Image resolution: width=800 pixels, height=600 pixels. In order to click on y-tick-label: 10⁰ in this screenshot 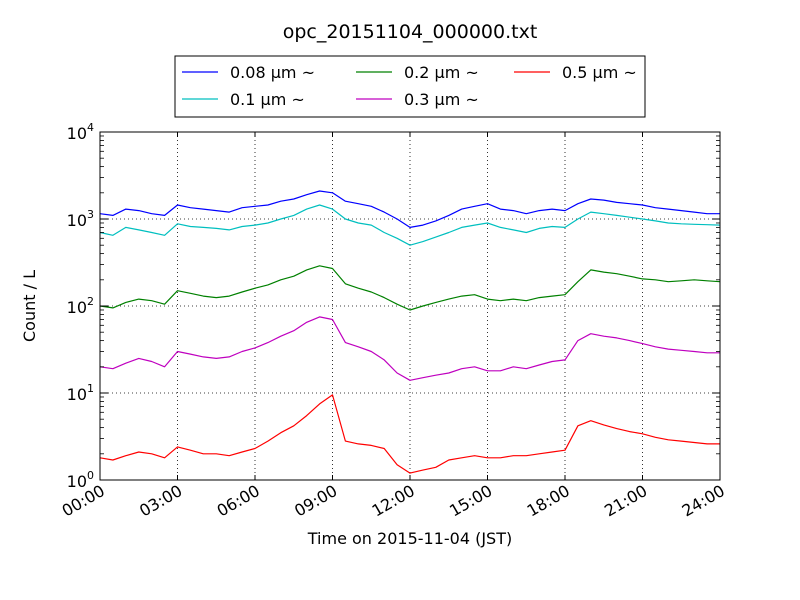, I will do `click(80, 480)`.